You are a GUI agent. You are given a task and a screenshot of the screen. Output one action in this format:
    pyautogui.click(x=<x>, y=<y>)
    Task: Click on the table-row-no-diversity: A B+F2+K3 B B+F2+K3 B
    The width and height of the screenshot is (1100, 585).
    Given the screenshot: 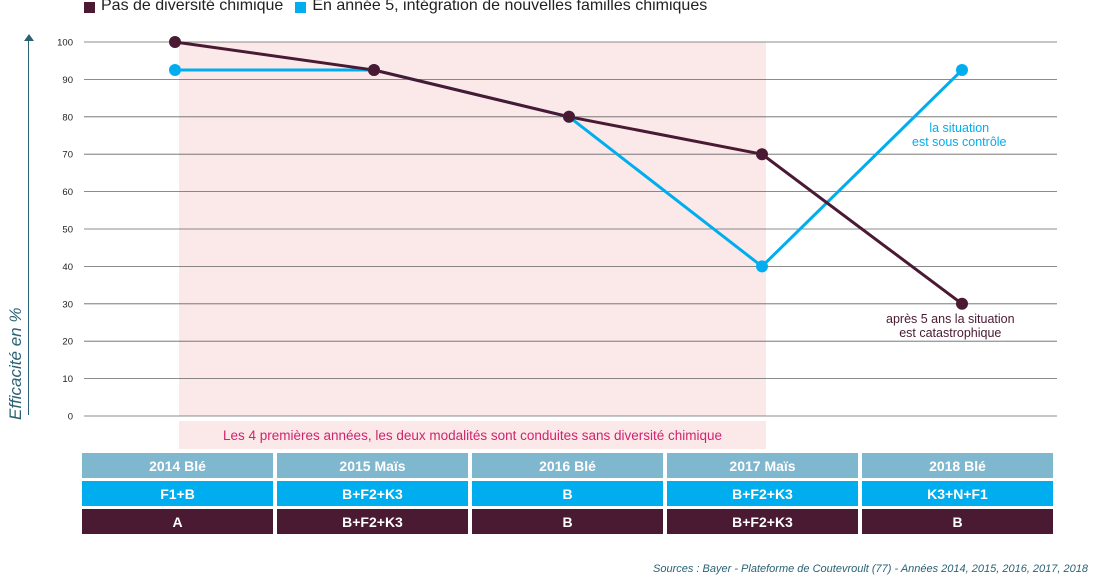 What is the action you would take?
    pyautogui.click(x=570, y=521)
    